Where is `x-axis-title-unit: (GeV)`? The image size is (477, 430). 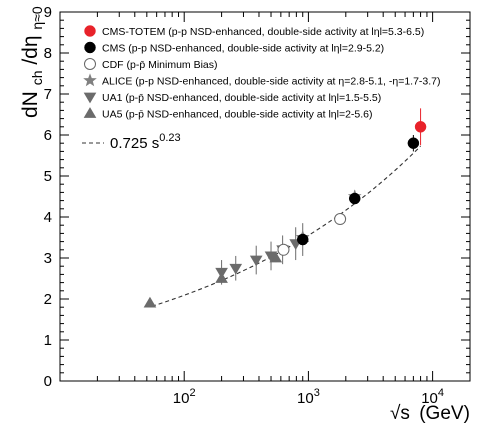
x-axis-title-unit: (GeV) is located at coordinates (444, 413).